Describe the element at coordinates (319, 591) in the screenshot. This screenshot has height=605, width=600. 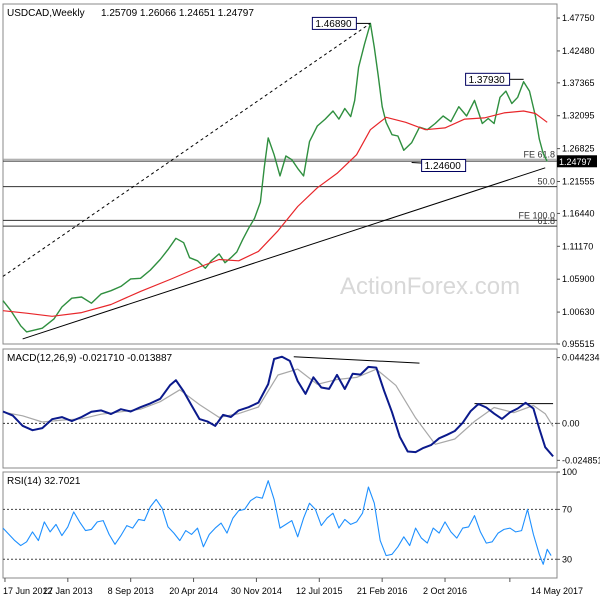
I see `x-tick-label: 12 Jul 2015` at that location.